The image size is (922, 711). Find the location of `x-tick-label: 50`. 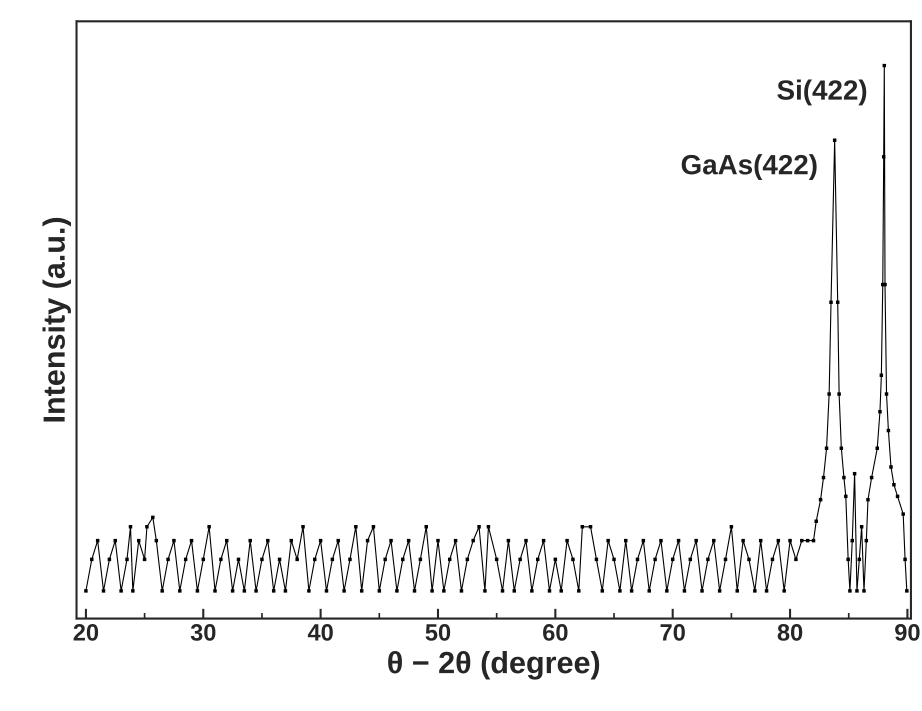

x-tick-label: 50 is located at coordinates (438, 632).